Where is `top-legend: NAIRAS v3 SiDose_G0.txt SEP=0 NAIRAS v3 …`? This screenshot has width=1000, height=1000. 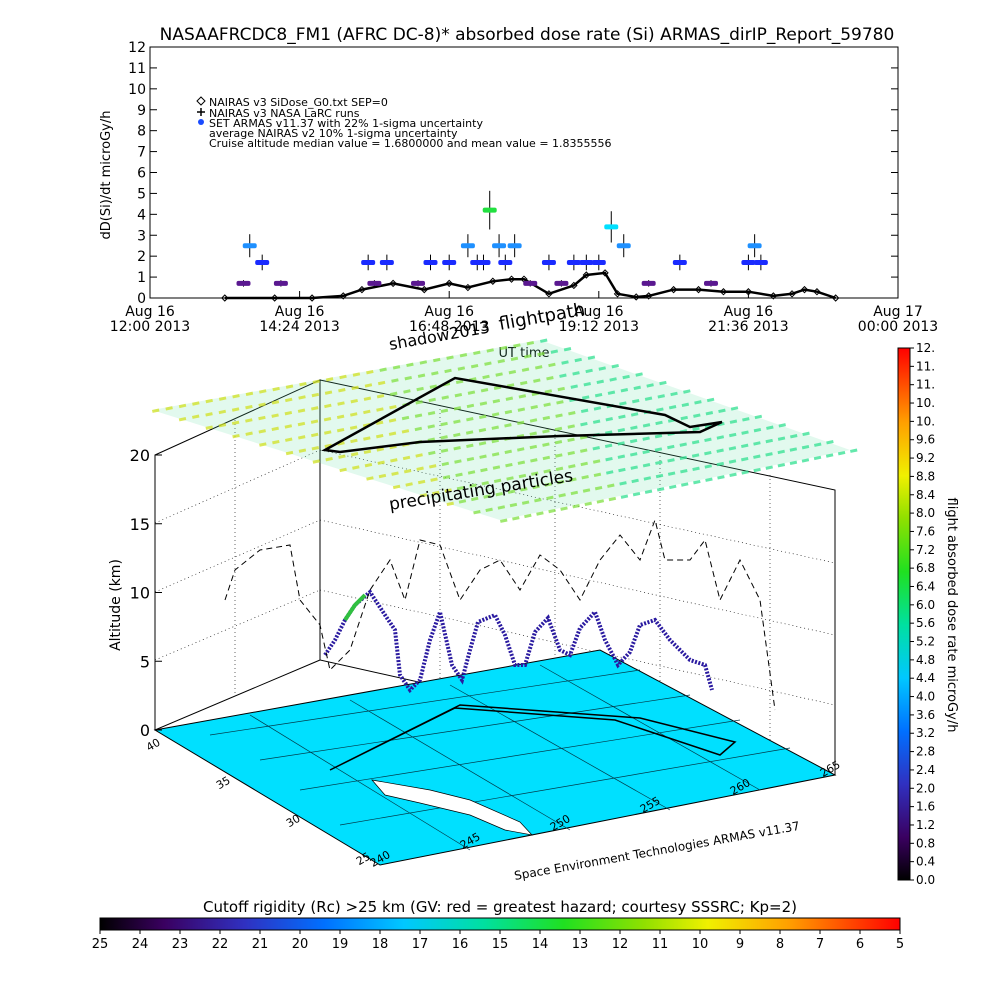
top-legend: NAIRAS v3 SiDose_G0.txt SEP=0 NAIRAS v3 … is located at coordinates (404, 123).